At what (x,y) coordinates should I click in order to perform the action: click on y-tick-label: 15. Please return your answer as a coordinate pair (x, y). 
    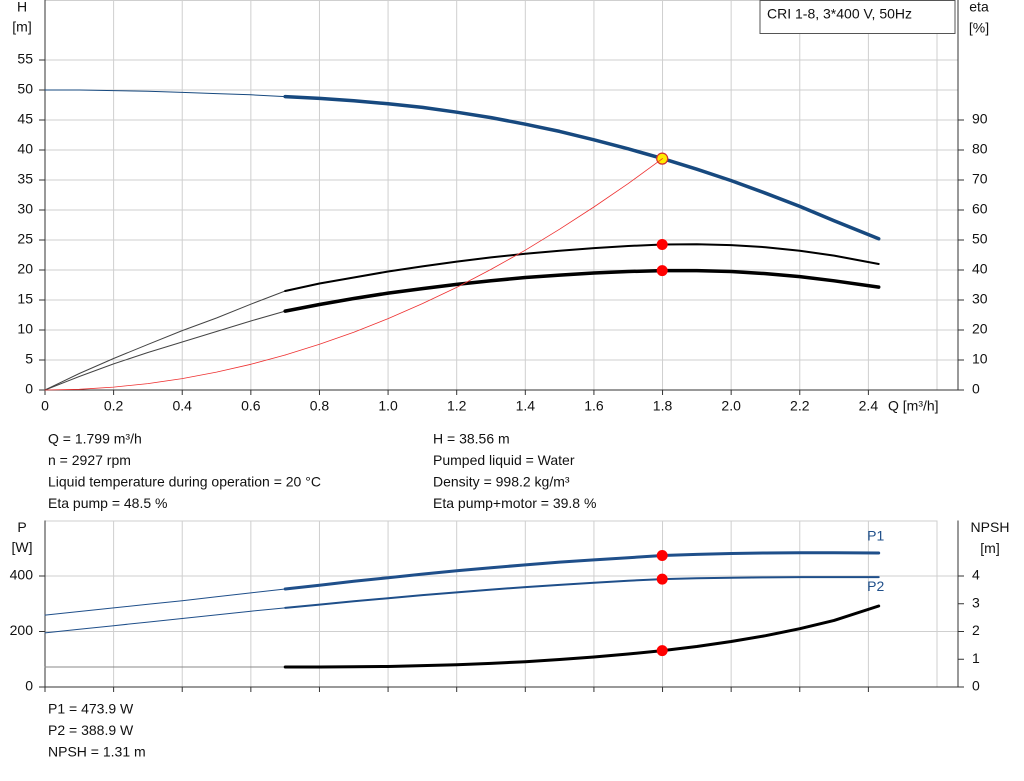
    Looking at the image, I should click on (25, 299).